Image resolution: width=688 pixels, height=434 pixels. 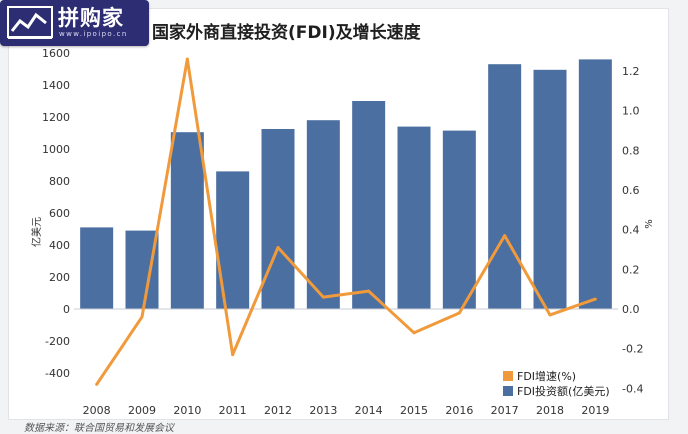 What do you see at coordinates (631, 190) in the screenshot?
I see `y-tick-label-right: 0.6` at bounding box center [631, 190].